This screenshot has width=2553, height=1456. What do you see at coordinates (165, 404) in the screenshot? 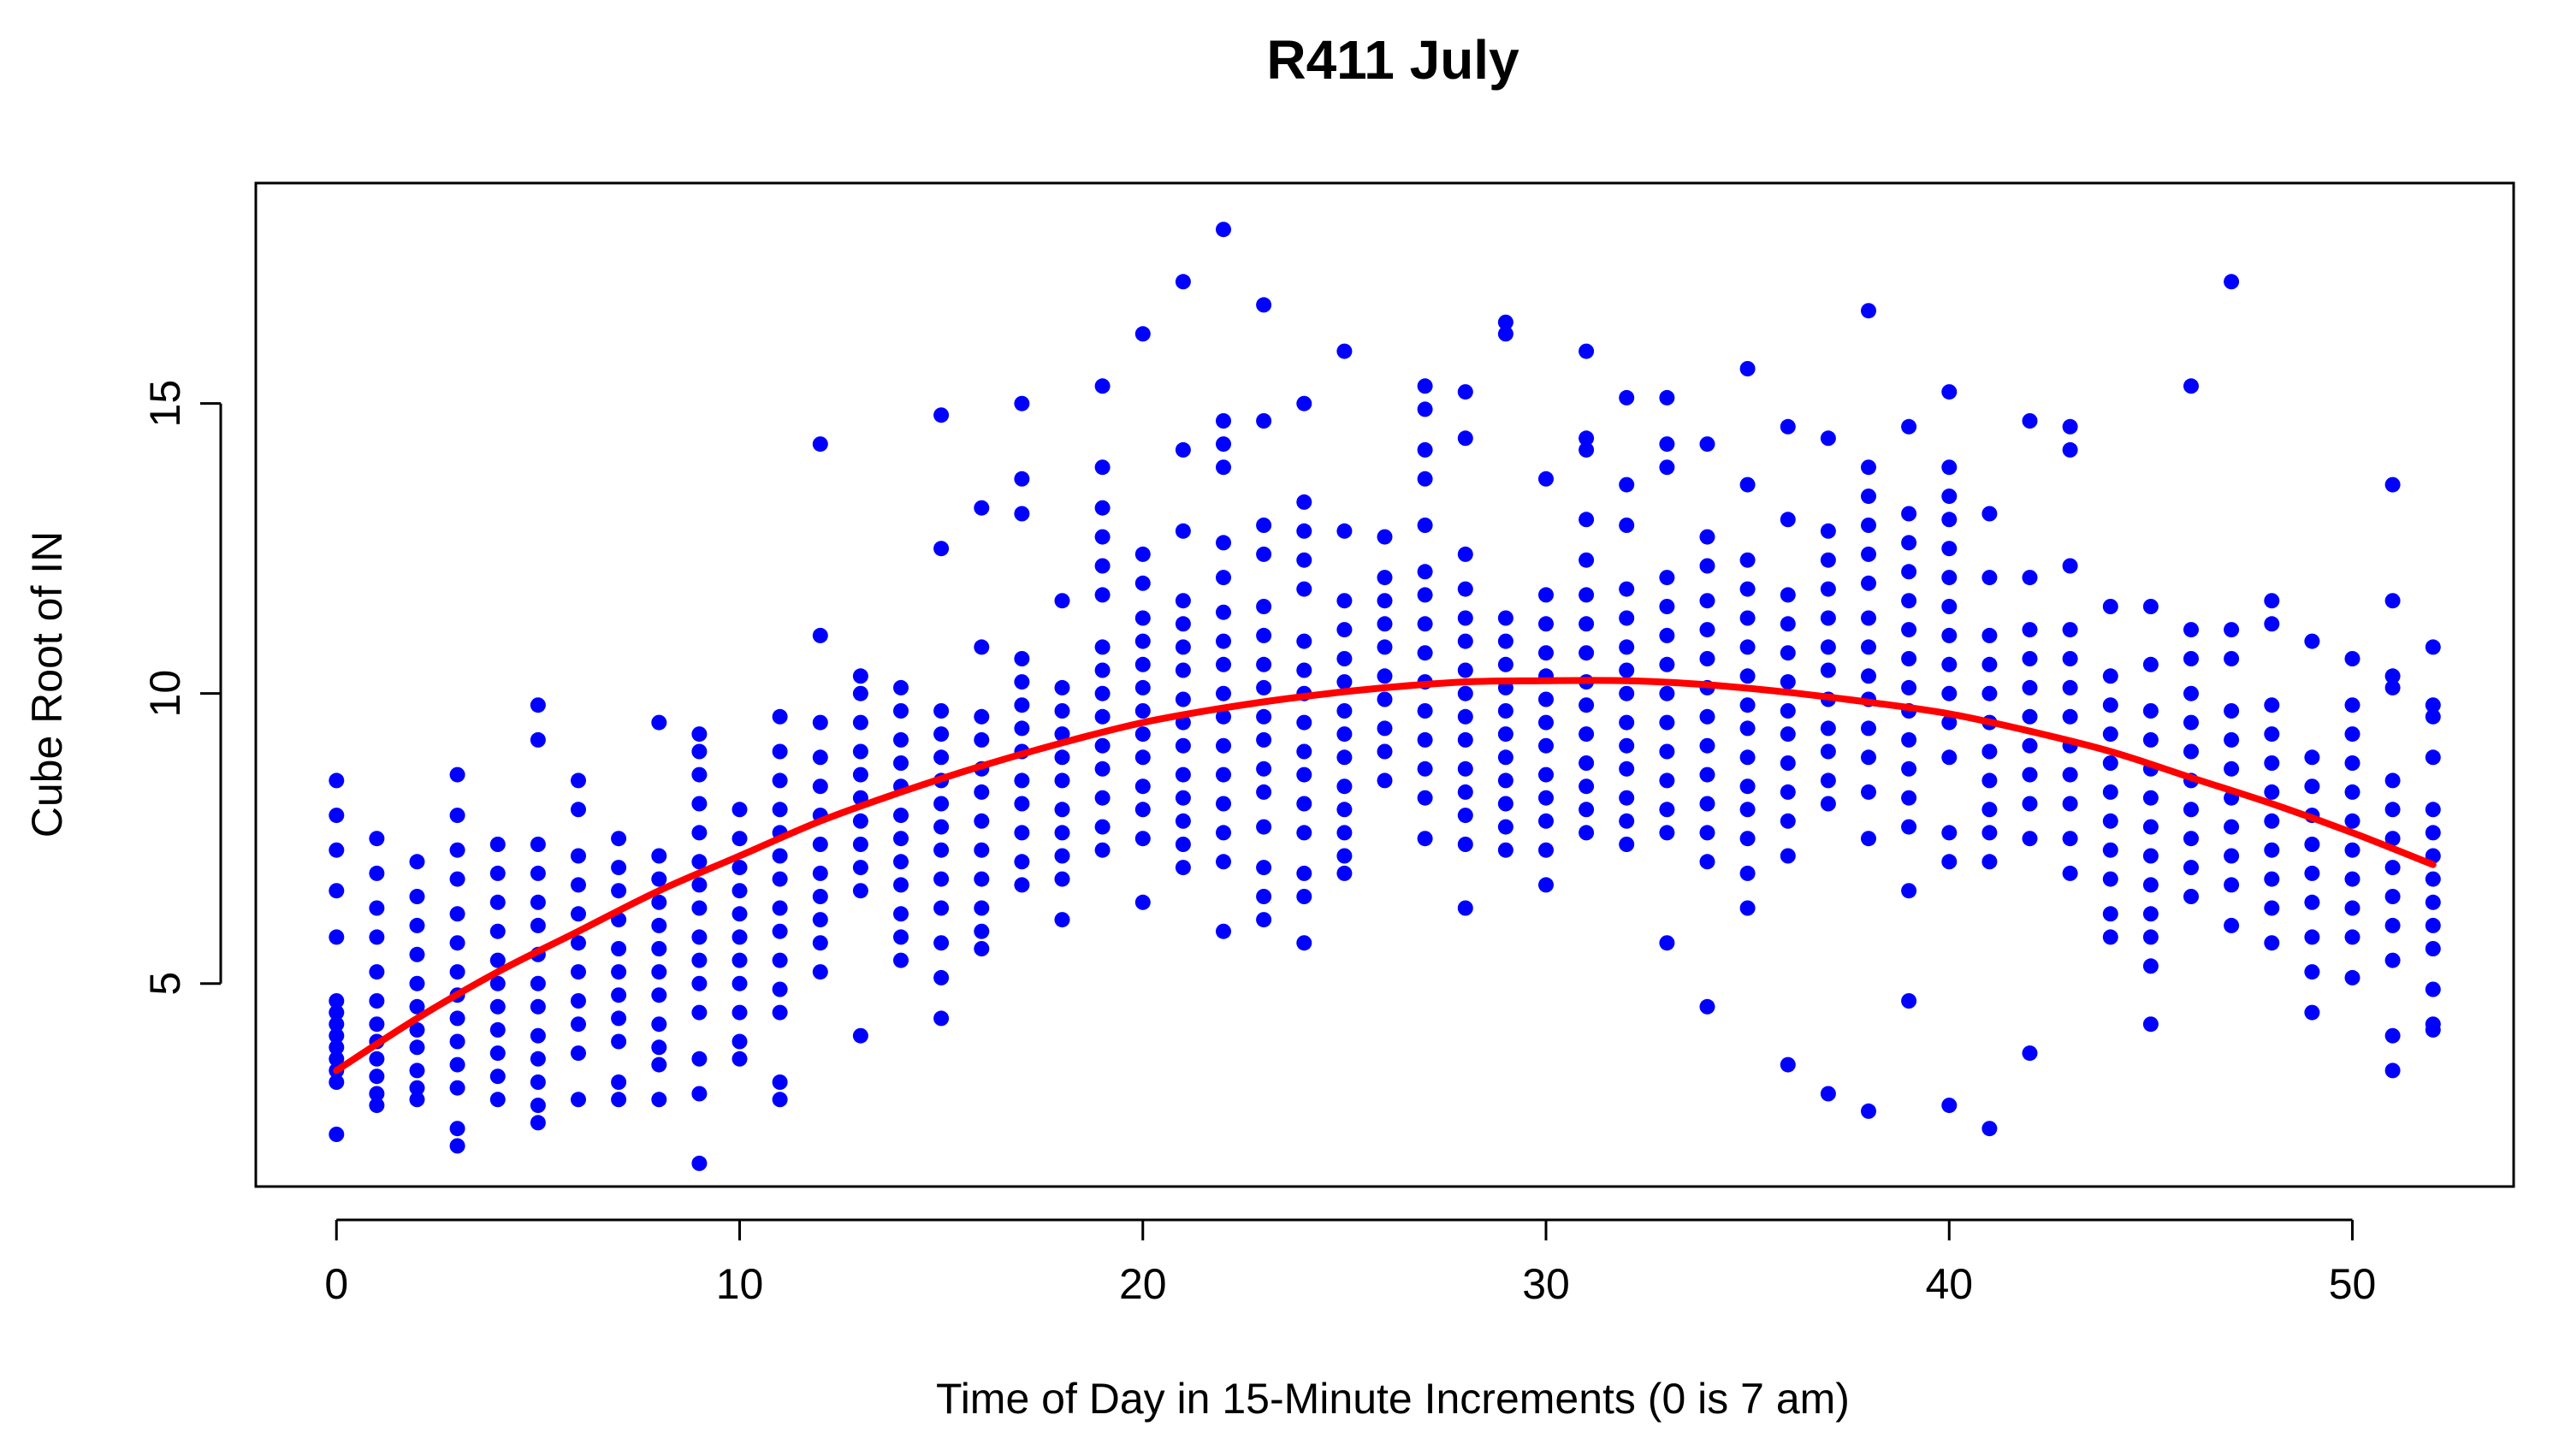
I see `y-tick-label: 15` at bounding box center [165, 404].